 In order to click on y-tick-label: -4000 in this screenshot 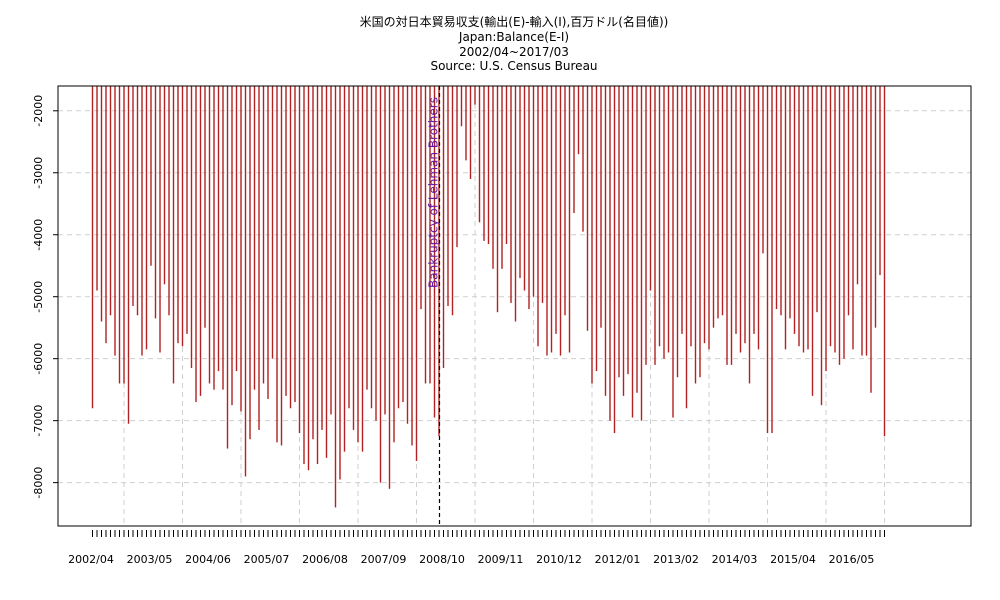, I will do `click(38, 235)`.